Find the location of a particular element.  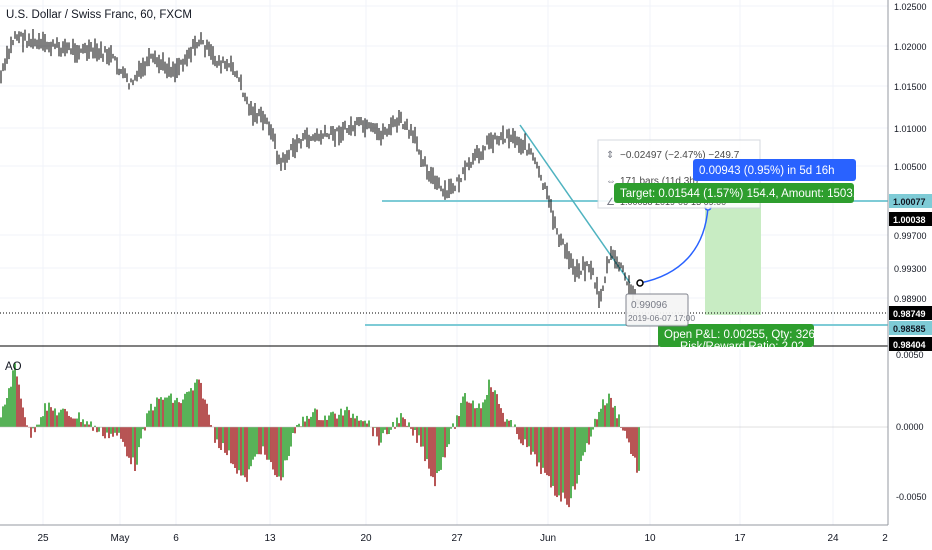

time-tick-label: May is located at coordinates (120, 538).